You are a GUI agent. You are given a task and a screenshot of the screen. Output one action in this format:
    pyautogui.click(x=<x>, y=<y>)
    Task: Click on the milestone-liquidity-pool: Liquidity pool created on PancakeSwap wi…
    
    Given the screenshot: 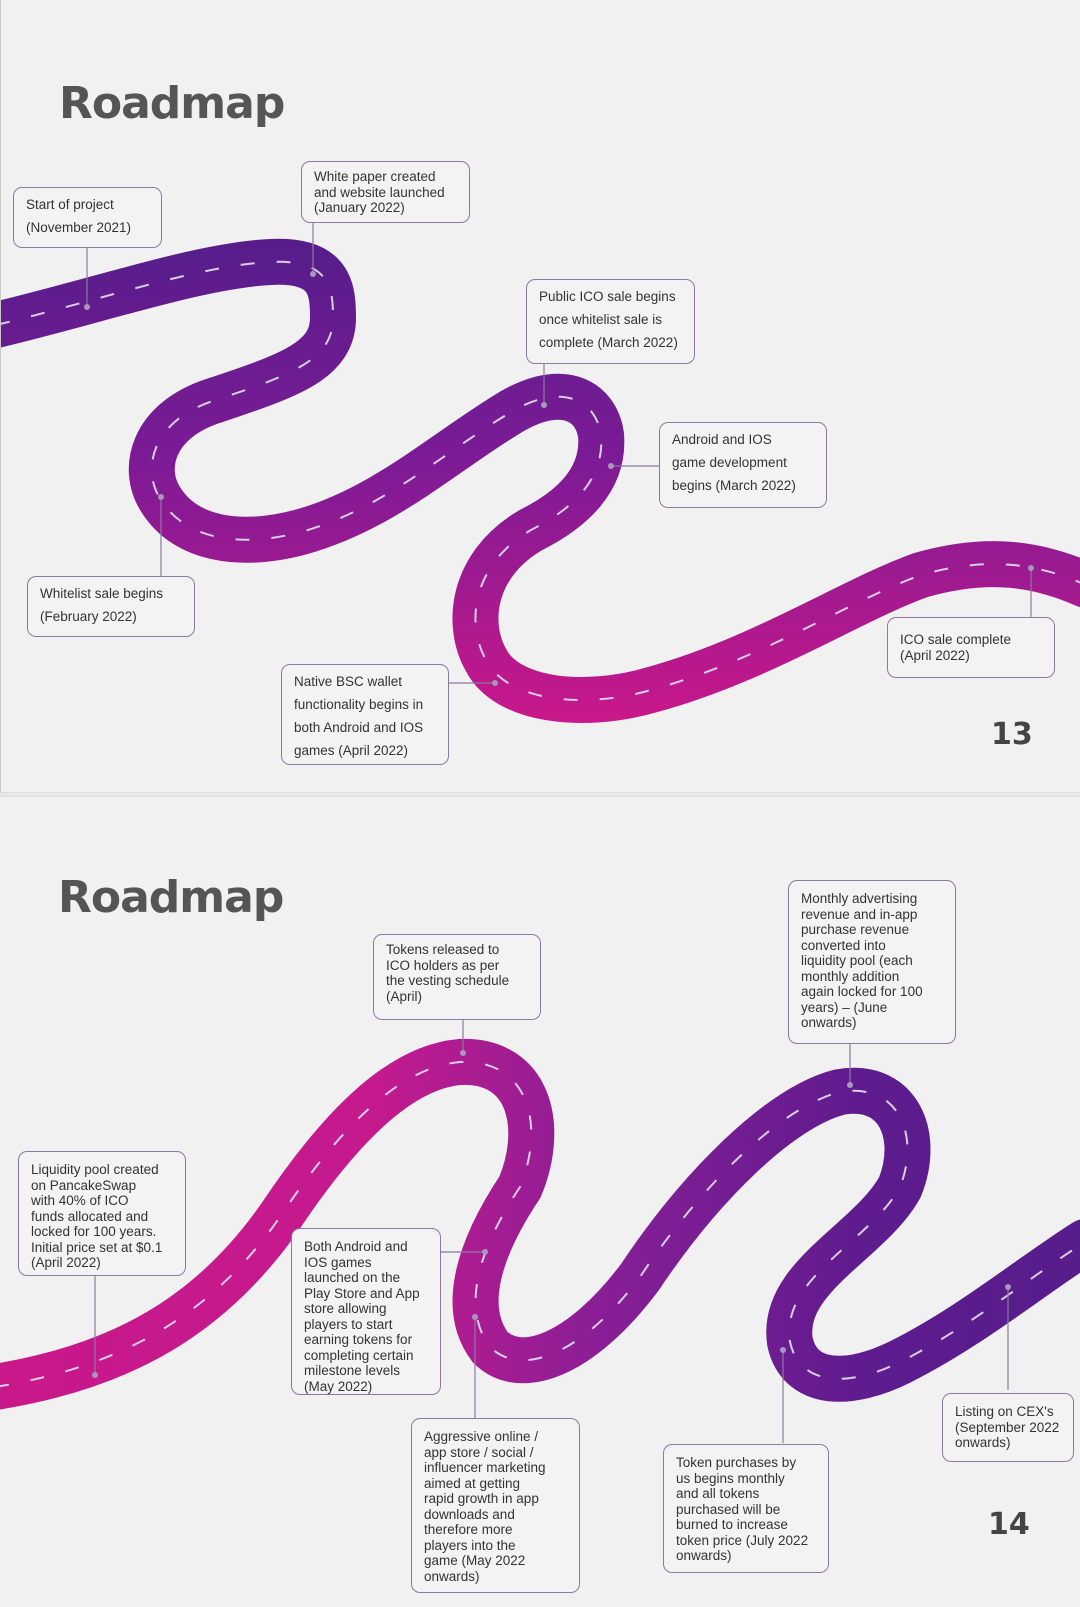 What is the action you would take?
    pyautogui.click(x=102, y=1213)
    